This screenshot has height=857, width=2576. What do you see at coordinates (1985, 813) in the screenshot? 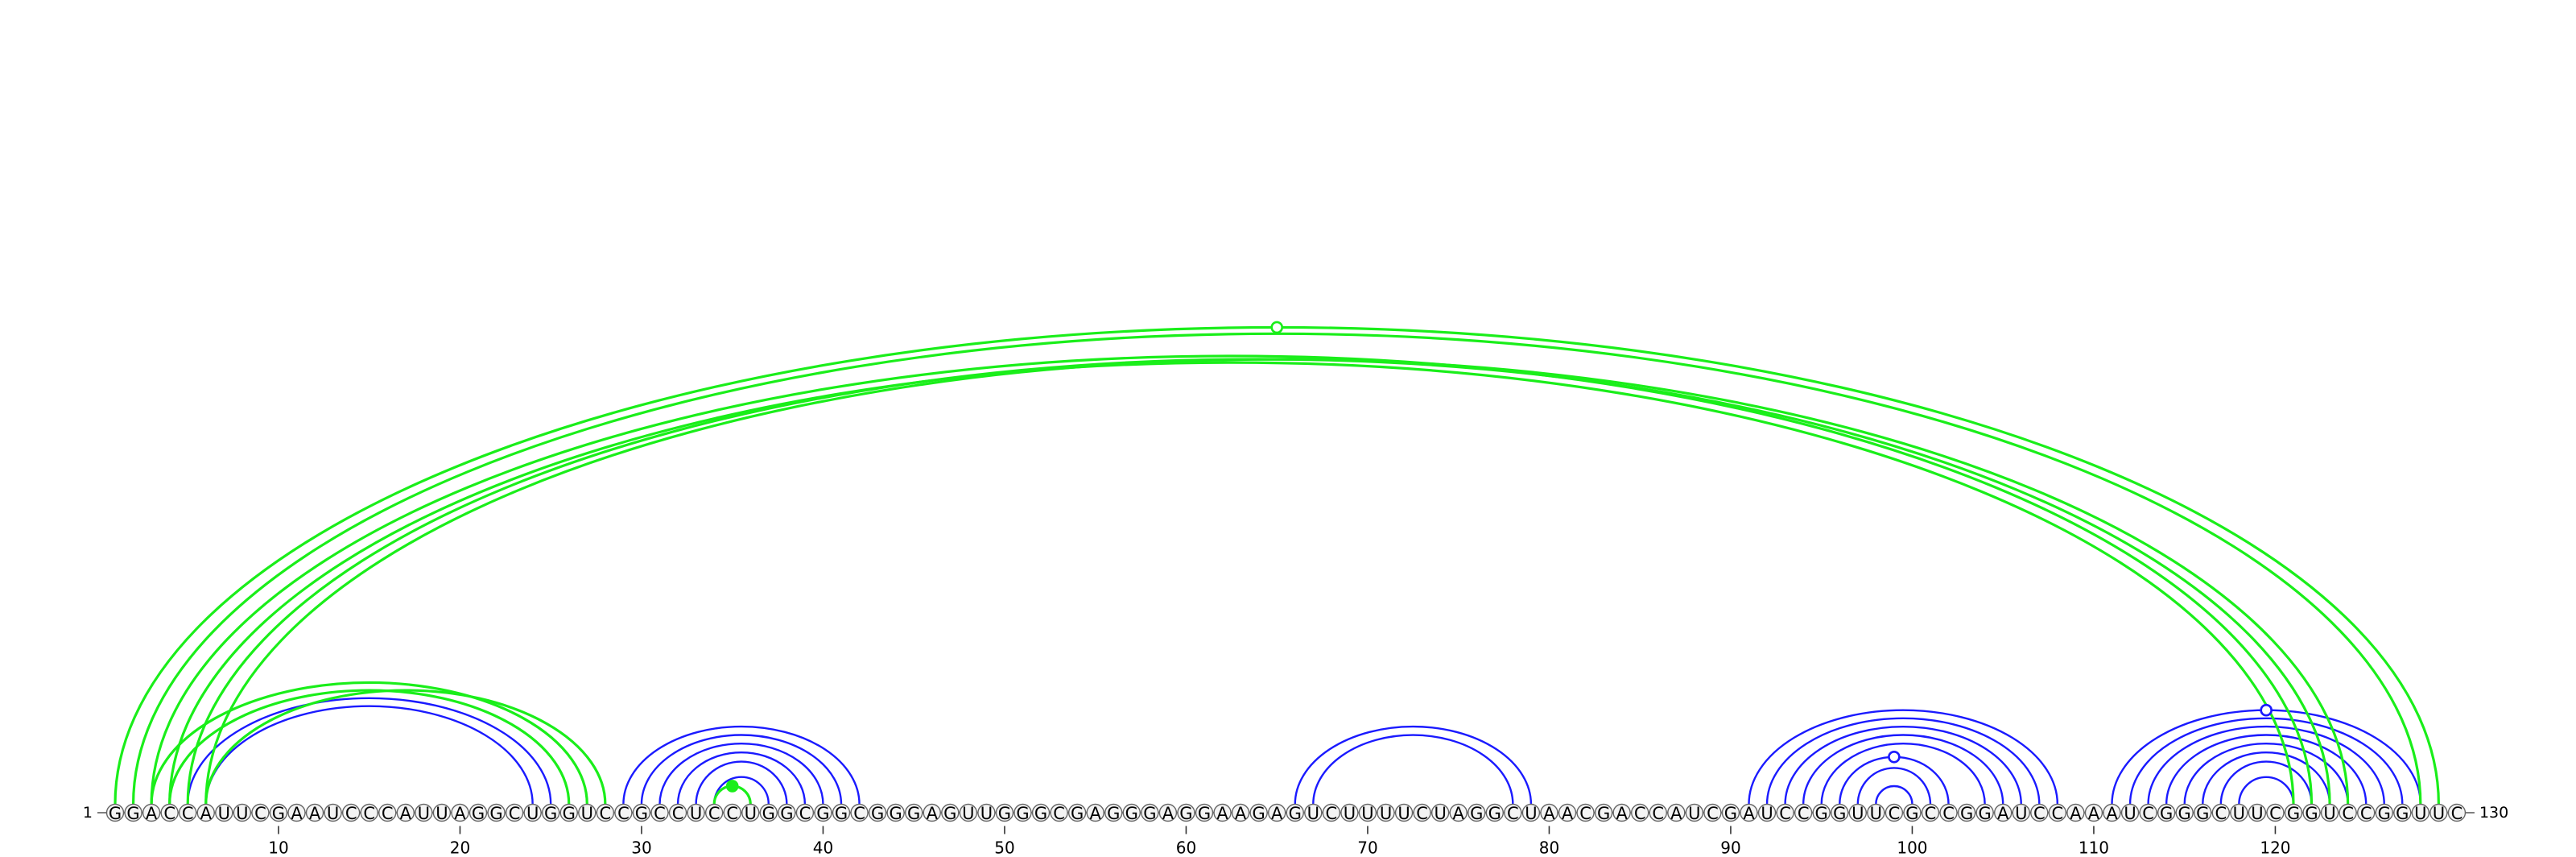
I see `nucleotide-104-letter: G` at bounding box center [1985, 813].